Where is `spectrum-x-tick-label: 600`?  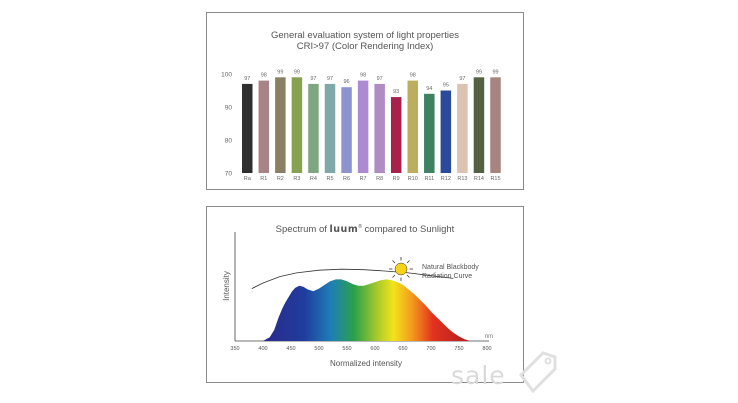 spectrum-x-tick-label: 600 is located at coordinates (374, 349).